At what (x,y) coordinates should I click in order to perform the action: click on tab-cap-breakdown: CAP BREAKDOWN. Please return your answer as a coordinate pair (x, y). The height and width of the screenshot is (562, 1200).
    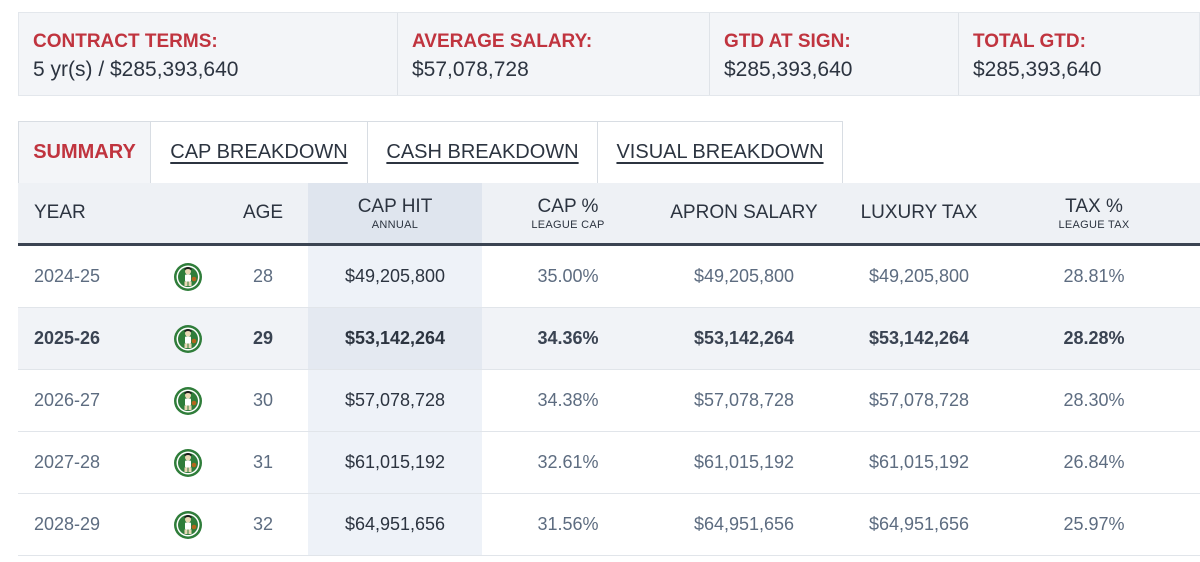
    Looking at the image, I should click on (259, 152).